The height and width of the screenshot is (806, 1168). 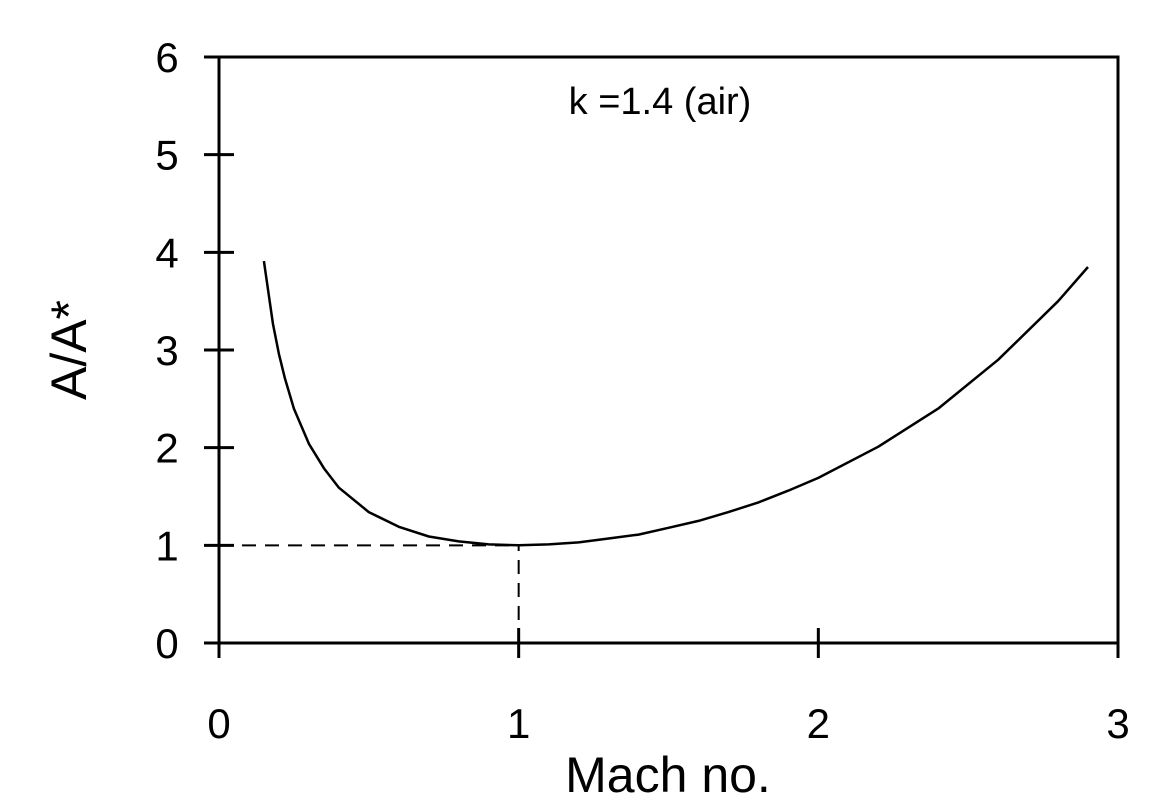 What do you see at coordinates (166, 155) in the screenshot?
I see `y-tick-label-5: 5` at bounding box center [166, 155].